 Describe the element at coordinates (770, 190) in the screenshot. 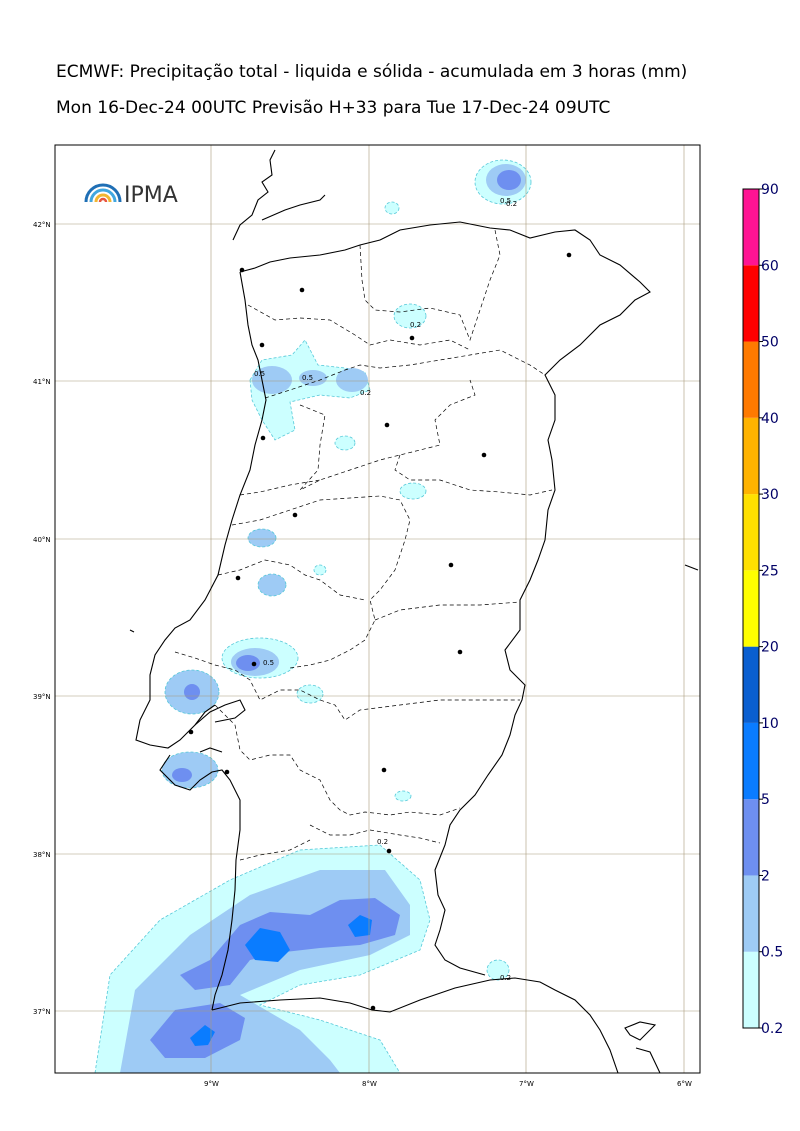

I see `colorbar-label: 90` at that location.